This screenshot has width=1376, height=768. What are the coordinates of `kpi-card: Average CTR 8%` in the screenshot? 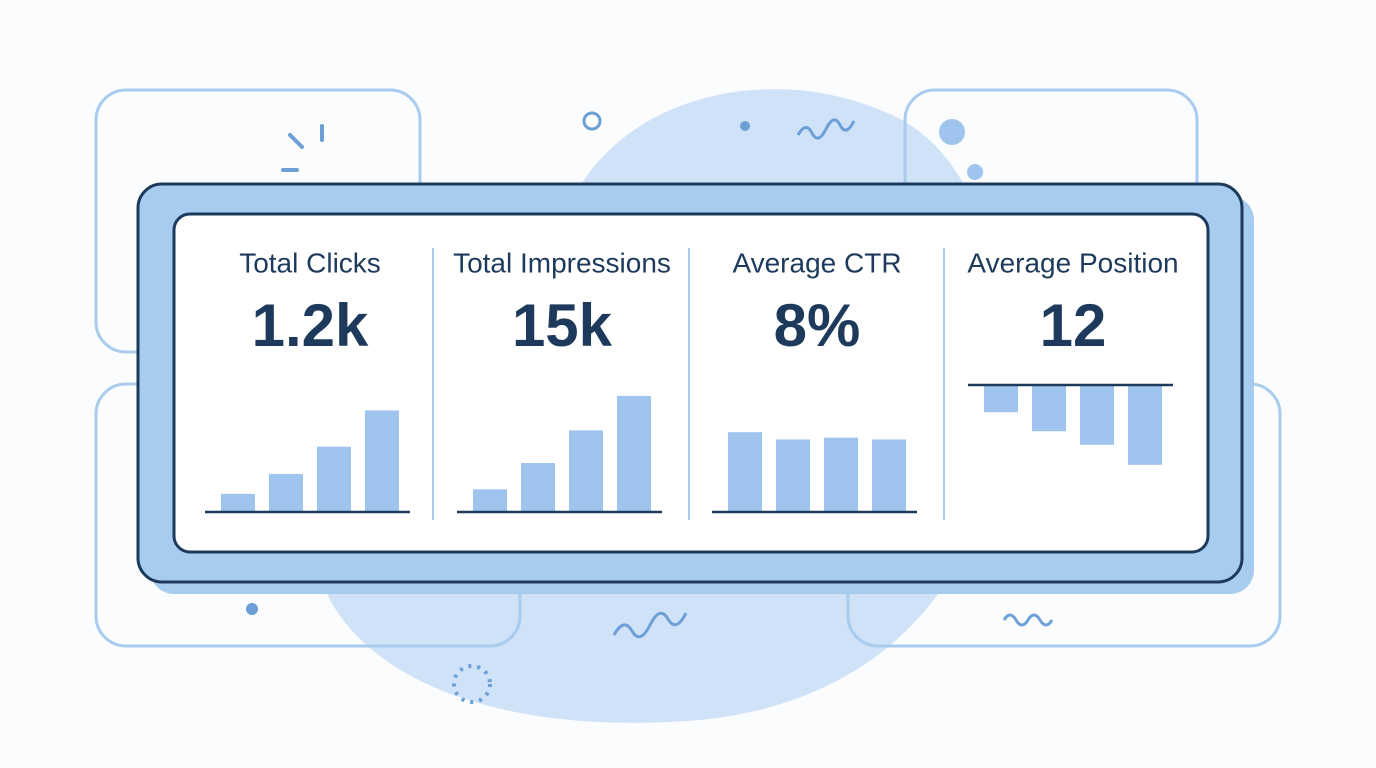 It's located at (814, 380).